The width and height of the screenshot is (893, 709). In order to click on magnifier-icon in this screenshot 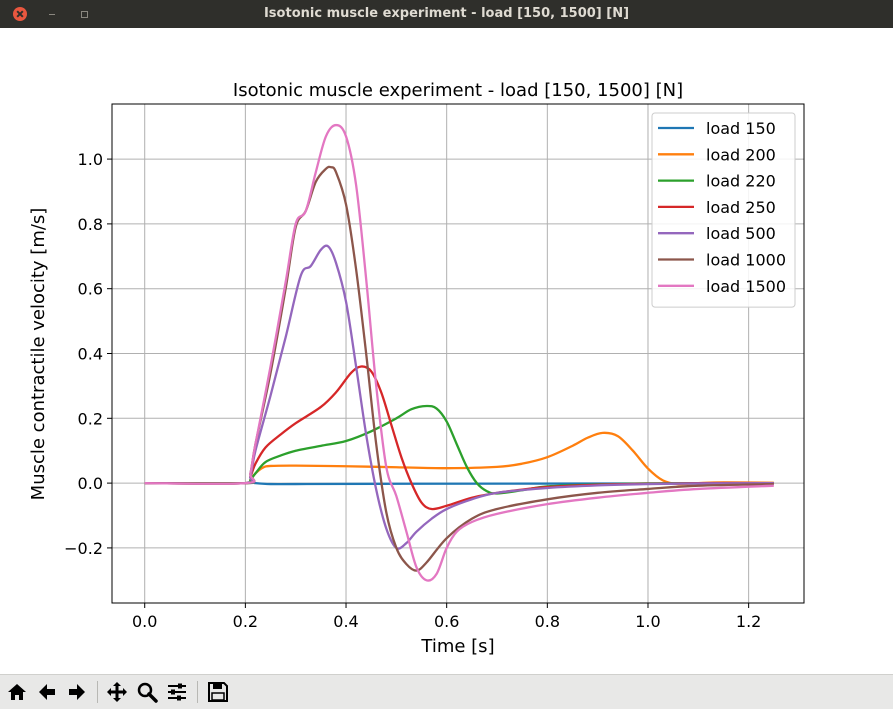, I will do `click(147, 692)`.